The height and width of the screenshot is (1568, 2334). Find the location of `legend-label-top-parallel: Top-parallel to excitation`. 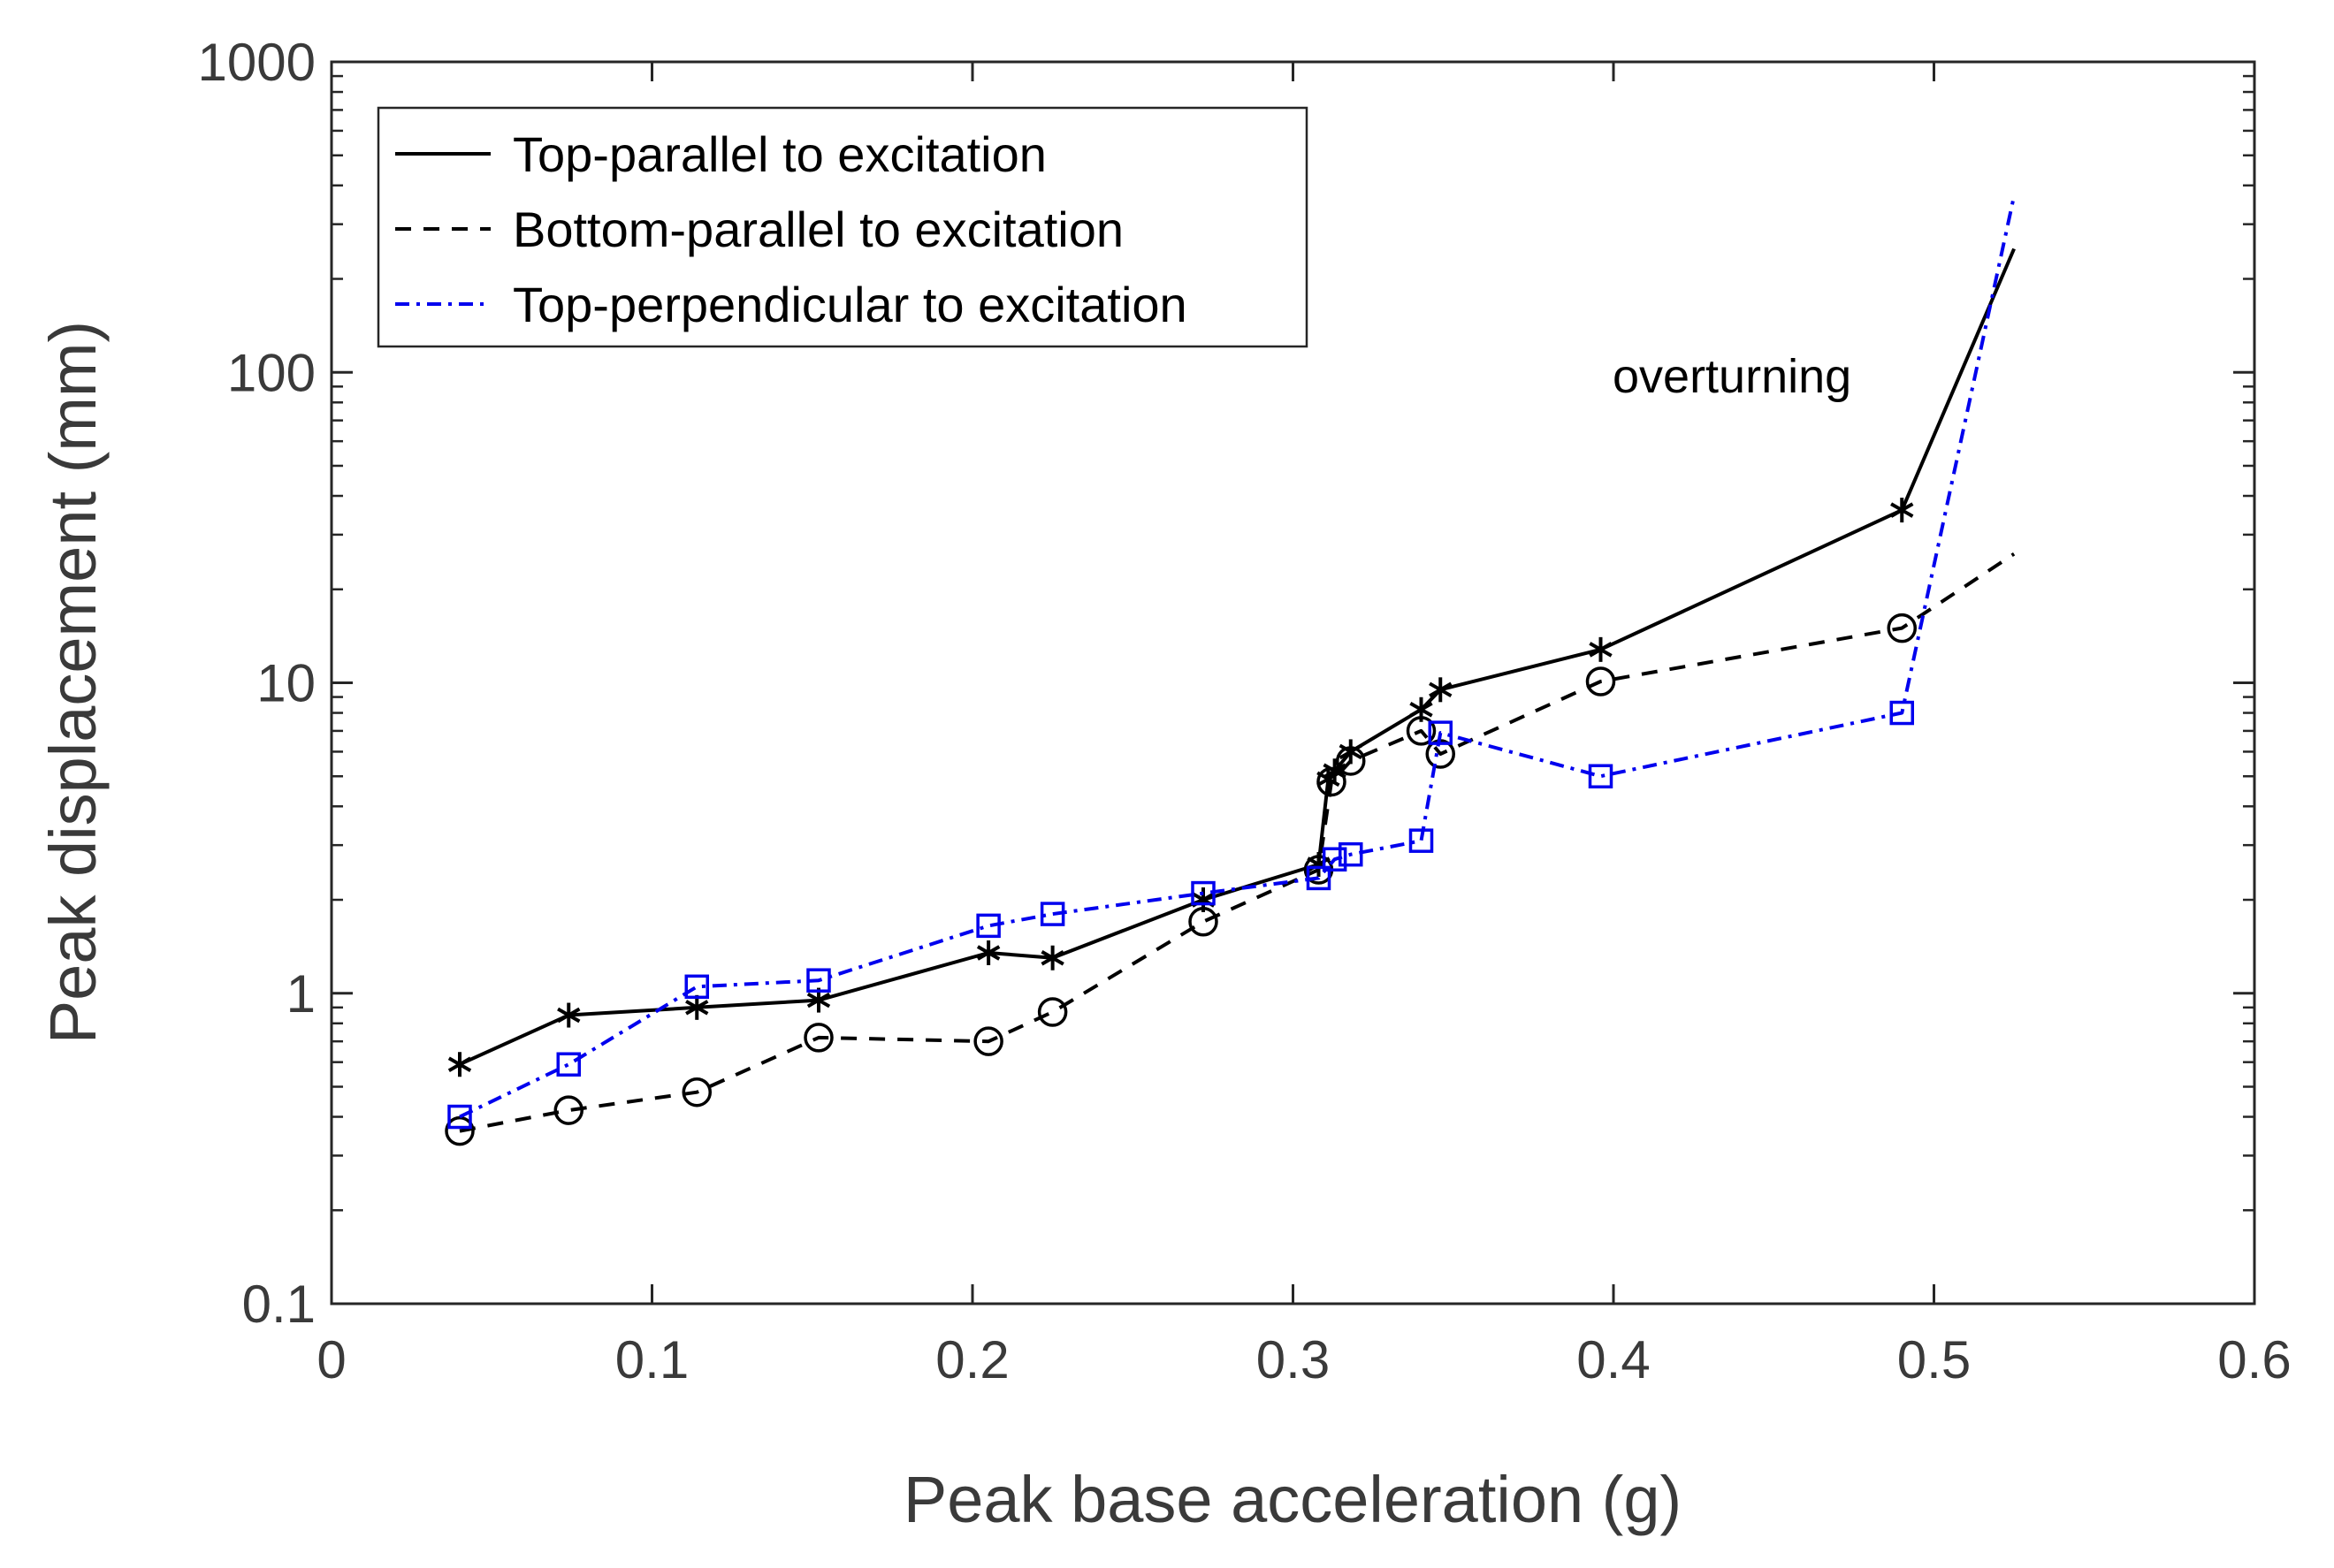

legend-label-top-parallel: Top-parallel to excitation is located at coordinates (780, 154).